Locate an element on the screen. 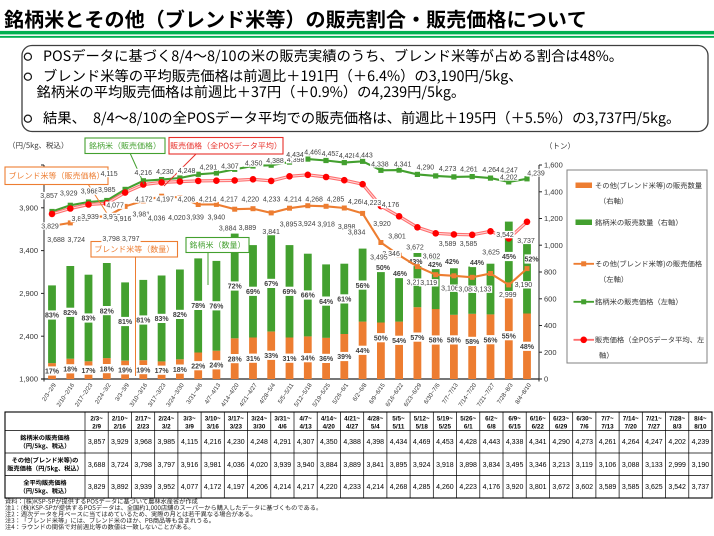 Image resolution: width=714 pixels, height=536 pixels. svg-text: 5/11 is located at coordinates (399, 426).